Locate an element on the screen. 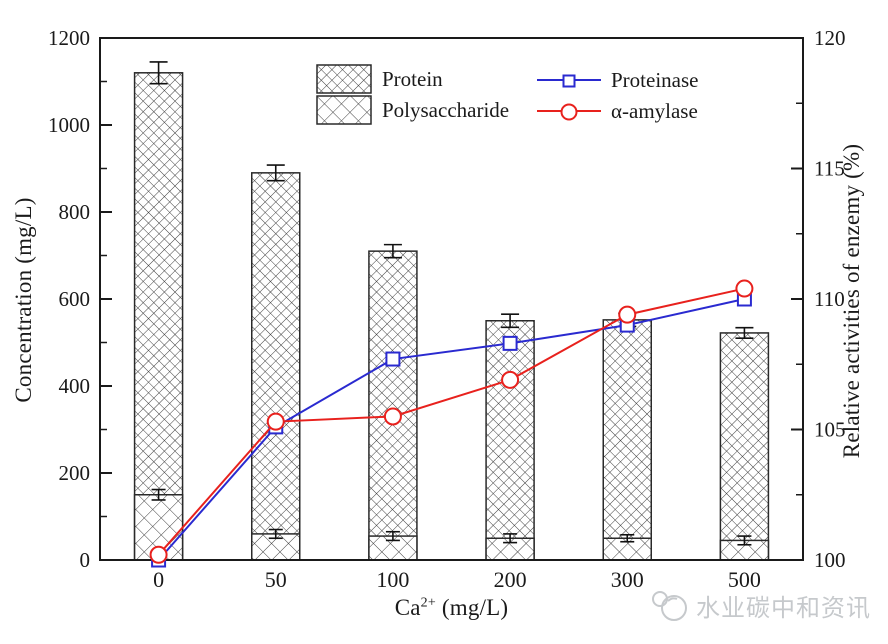  x-axis-title-superscript: 2+ is located at coordinates (428, 603).